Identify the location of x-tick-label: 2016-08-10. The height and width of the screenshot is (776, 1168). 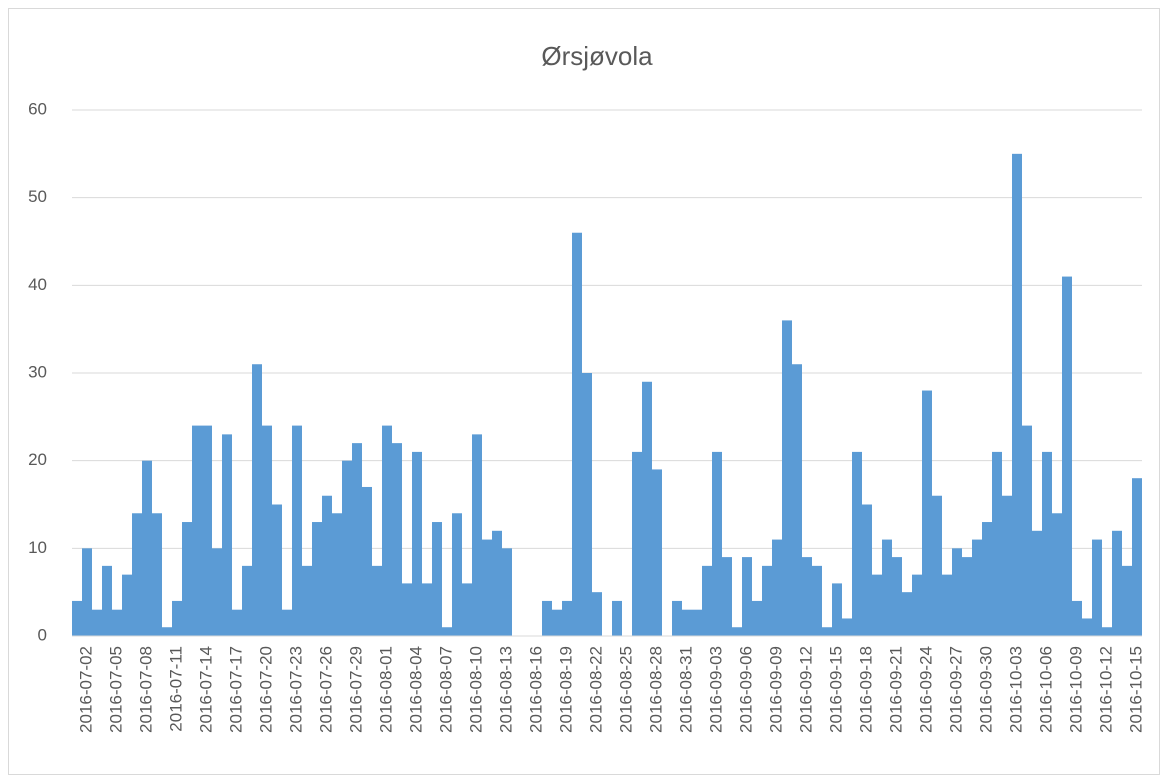
(475, 689).